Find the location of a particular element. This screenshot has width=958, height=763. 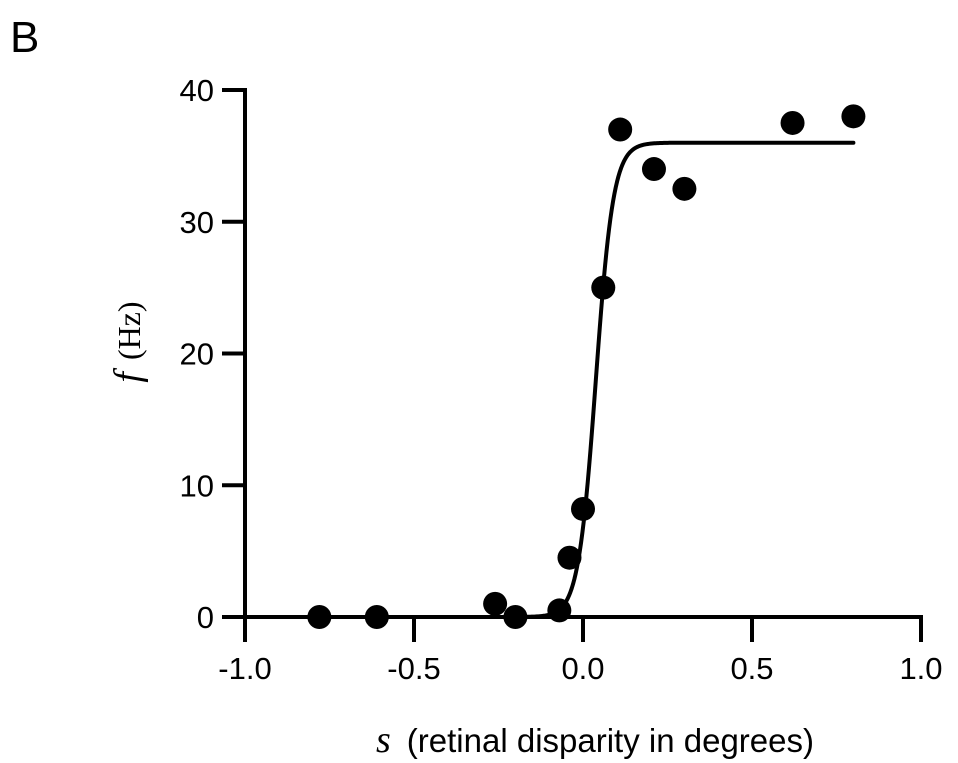

x-tick-label: 0.5 is located at coordinates (751, 668).